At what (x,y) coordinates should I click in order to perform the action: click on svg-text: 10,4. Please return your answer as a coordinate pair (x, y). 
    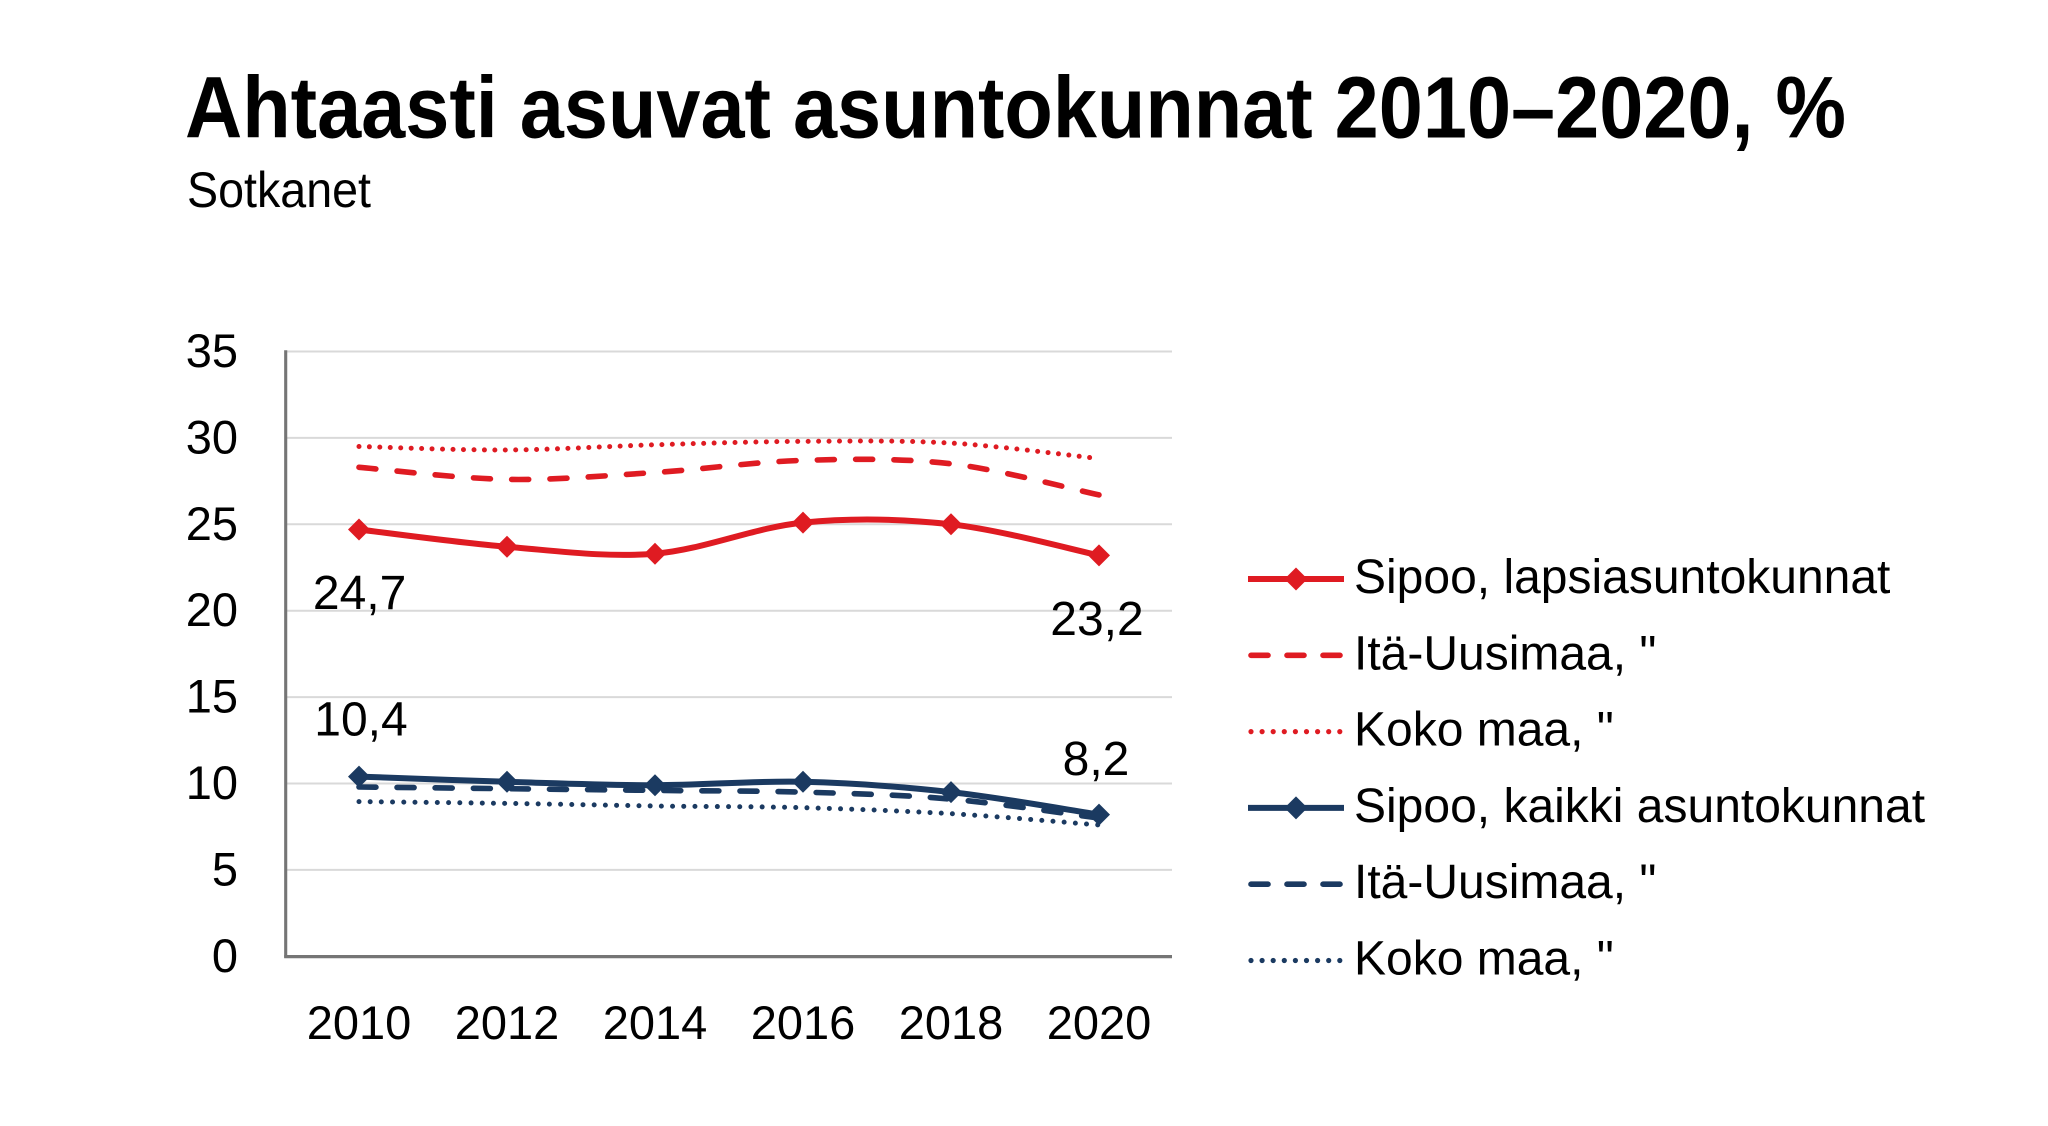
    Looking at the image, I should click on (360, 719).